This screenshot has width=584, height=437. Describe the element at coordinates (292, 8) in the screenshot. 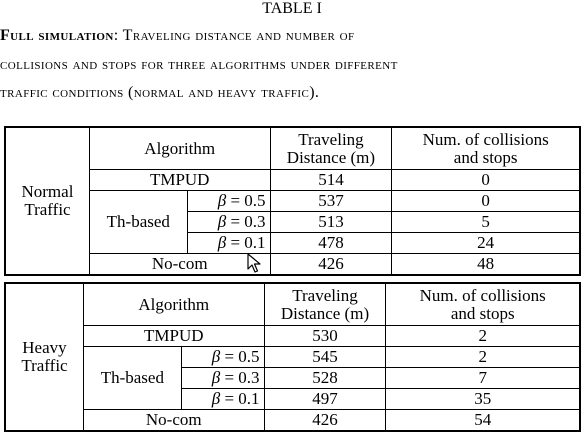

I see `table-label: TABLE I` at that location.